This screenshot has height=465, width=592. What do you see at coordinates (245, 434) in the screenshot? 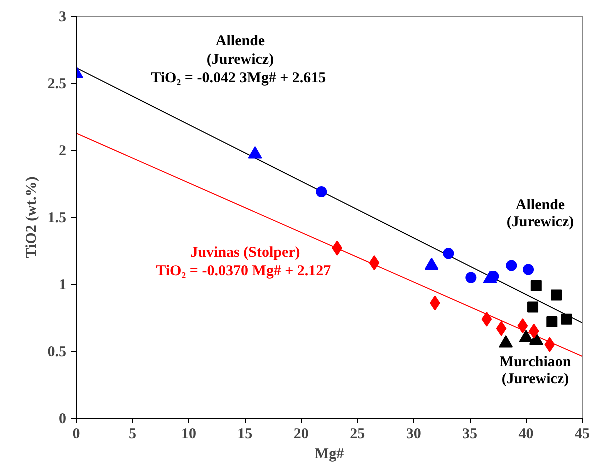
I see `x-tick-label: 15` at bounding box center [245, 434].